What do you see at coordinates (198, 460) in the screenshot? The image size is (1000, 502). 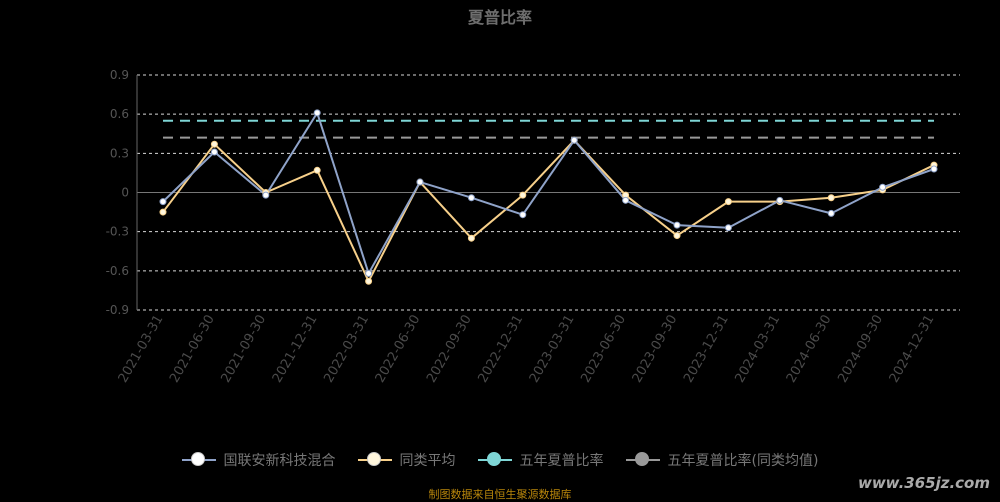 I see `legend-marker-fund` at bounding box center [198, 460].